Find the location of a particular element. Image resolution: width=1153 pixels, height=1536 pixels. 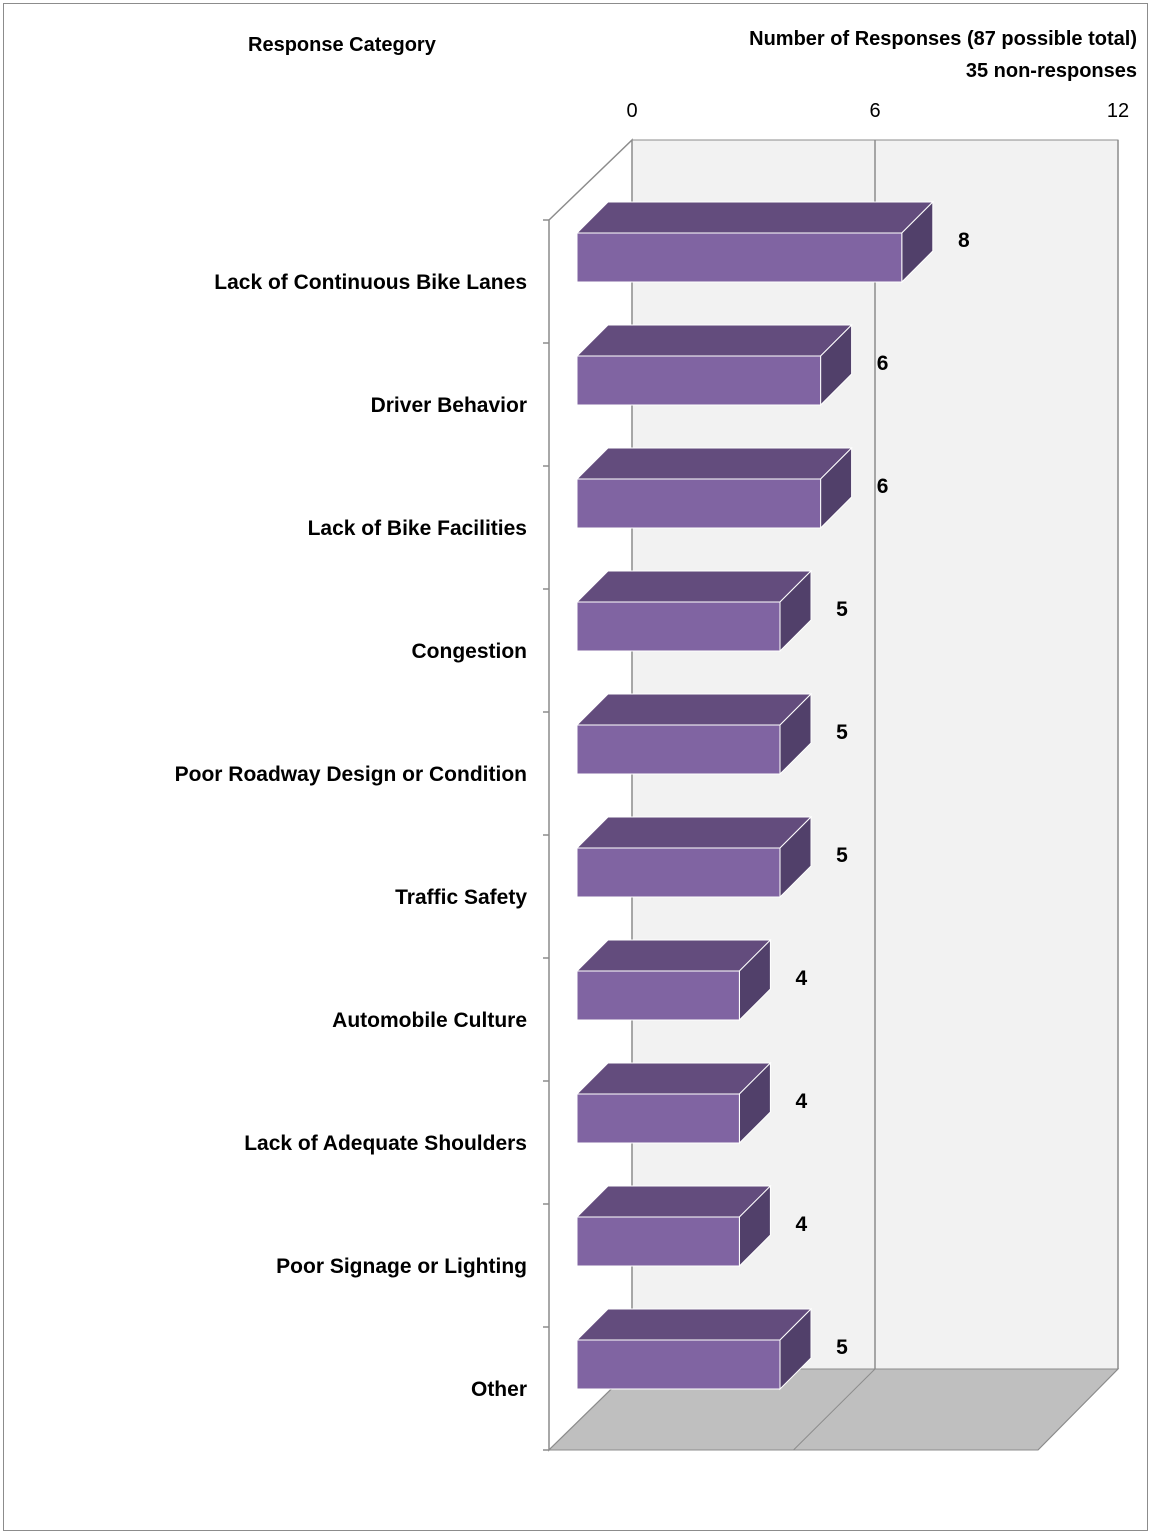

category-label: Lack of Bike Facilities is located at coordinates (417, 528).